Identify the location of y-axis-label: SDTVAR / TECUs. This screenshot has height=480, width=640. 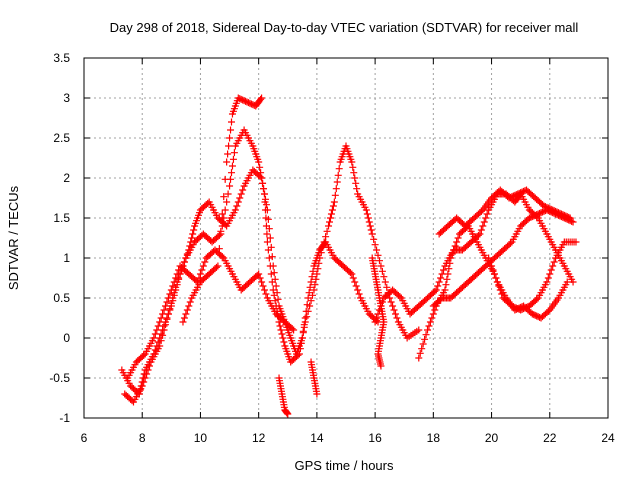
(13, 237).